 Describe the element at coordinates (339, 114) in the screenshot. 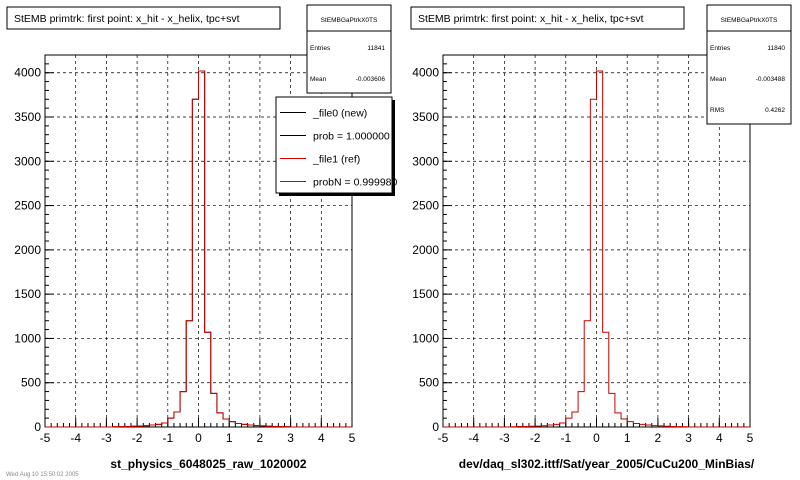

I see `legend-label: _file0 (new)` at that location.